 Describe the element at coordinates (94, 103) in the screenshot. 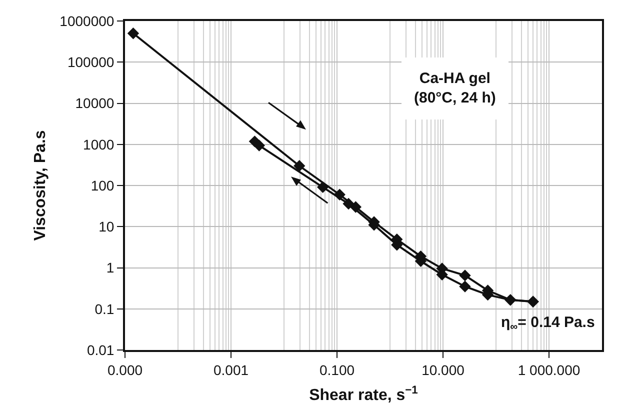

I see `y-tick-label: 10000` at that location.